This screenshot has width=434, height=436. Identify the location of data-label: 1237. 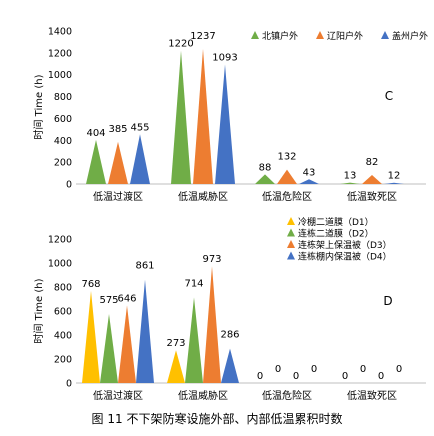
(202, 36).